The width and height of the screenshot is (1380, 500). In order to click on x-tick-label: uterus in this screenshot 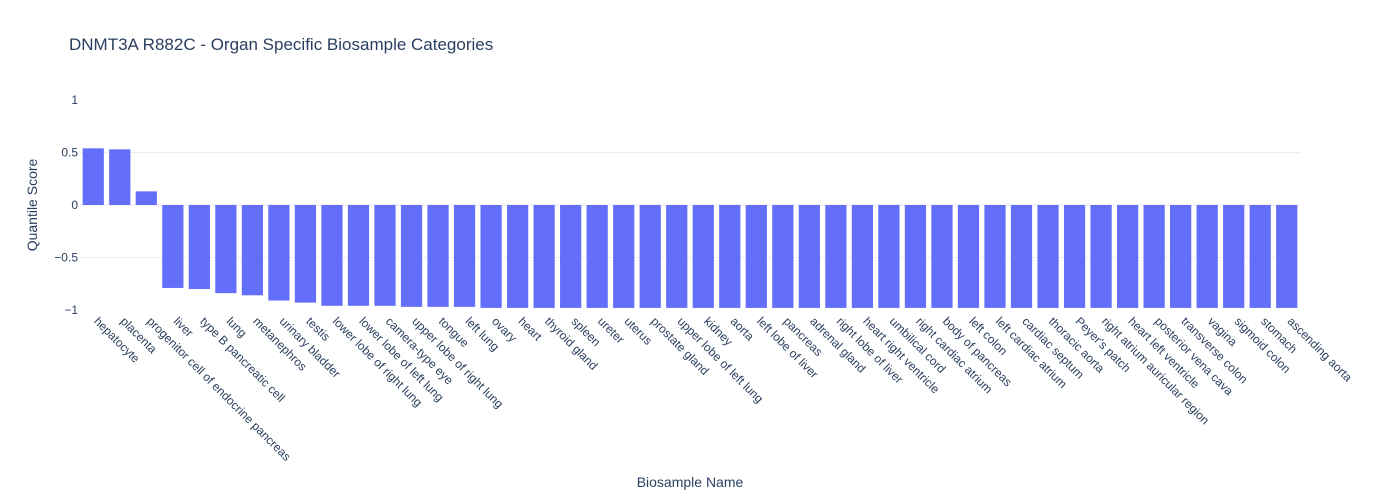, I will do `click(638, 330)`.